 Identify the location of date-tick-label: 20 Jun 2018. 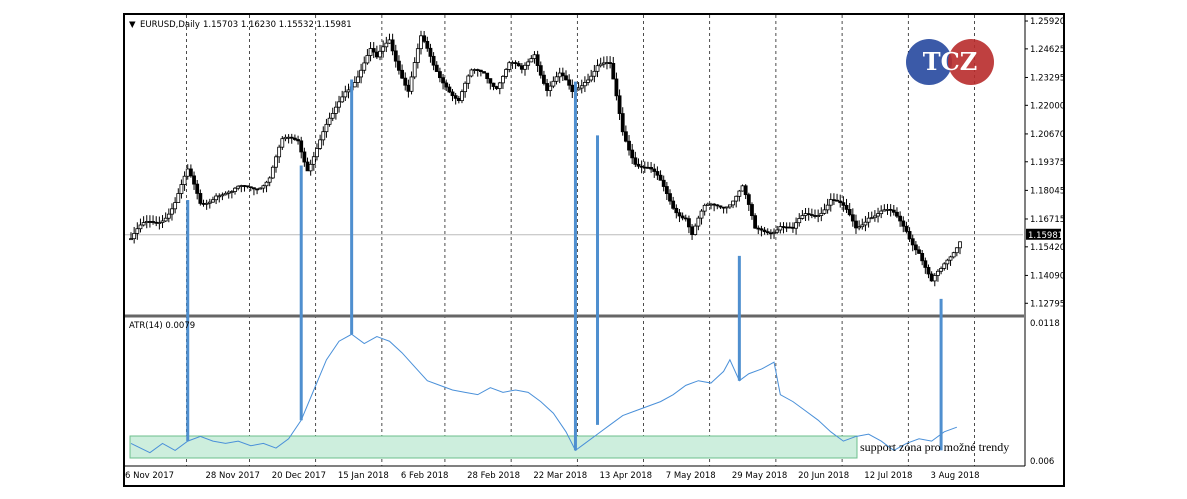
(823, 476).